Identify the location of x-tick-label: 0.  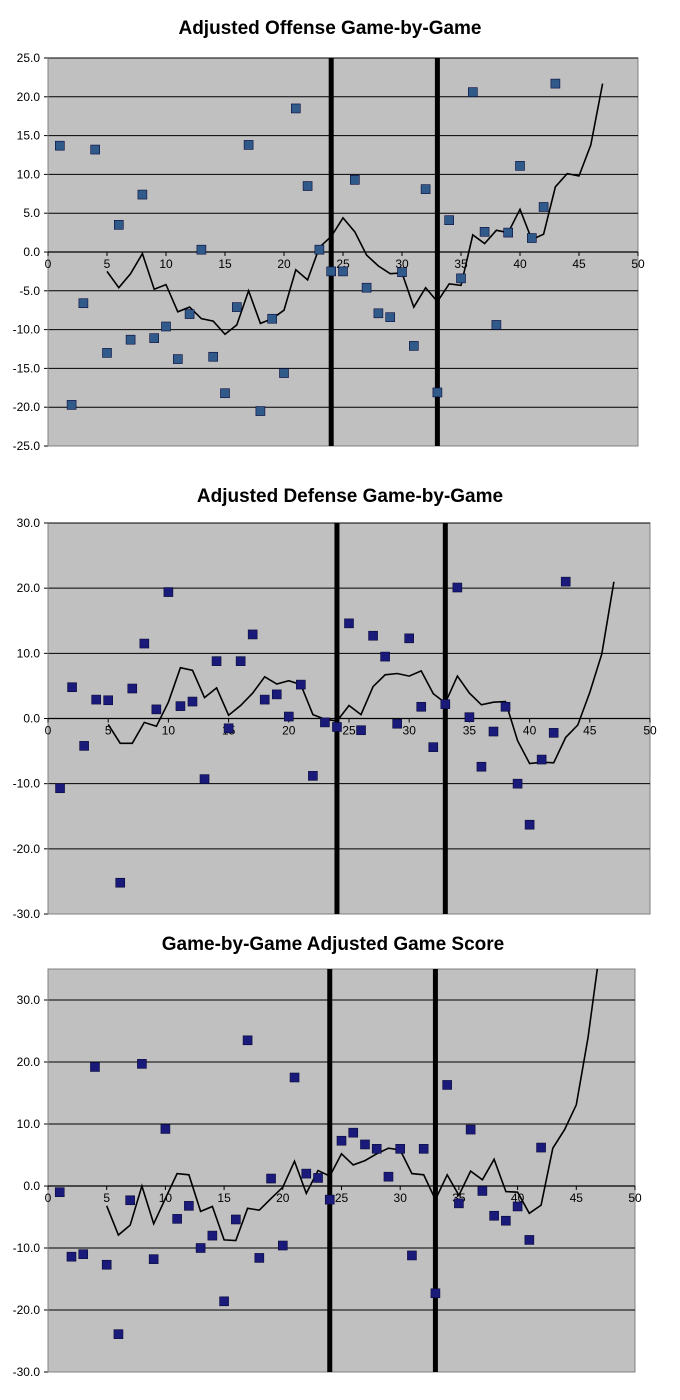
(48, 731).